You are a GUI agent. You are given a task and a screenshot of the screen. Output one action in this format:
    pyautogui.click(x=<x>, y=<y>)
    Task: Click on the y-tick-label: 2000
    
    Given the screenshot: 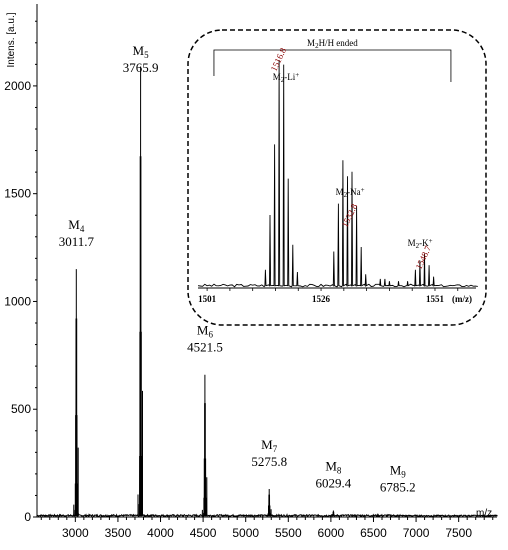 What is the action you would take?
    pyautogui.click(x=17, y=86)
    